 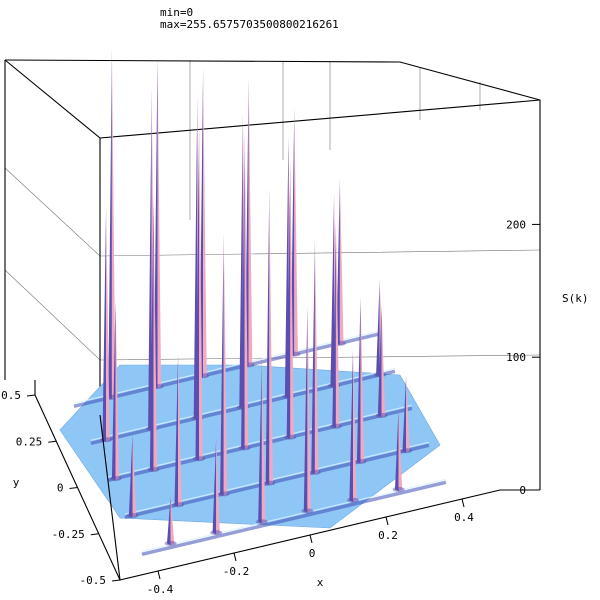 I want to click on x-tick-label: 0.4, so click(x=464, y=517).